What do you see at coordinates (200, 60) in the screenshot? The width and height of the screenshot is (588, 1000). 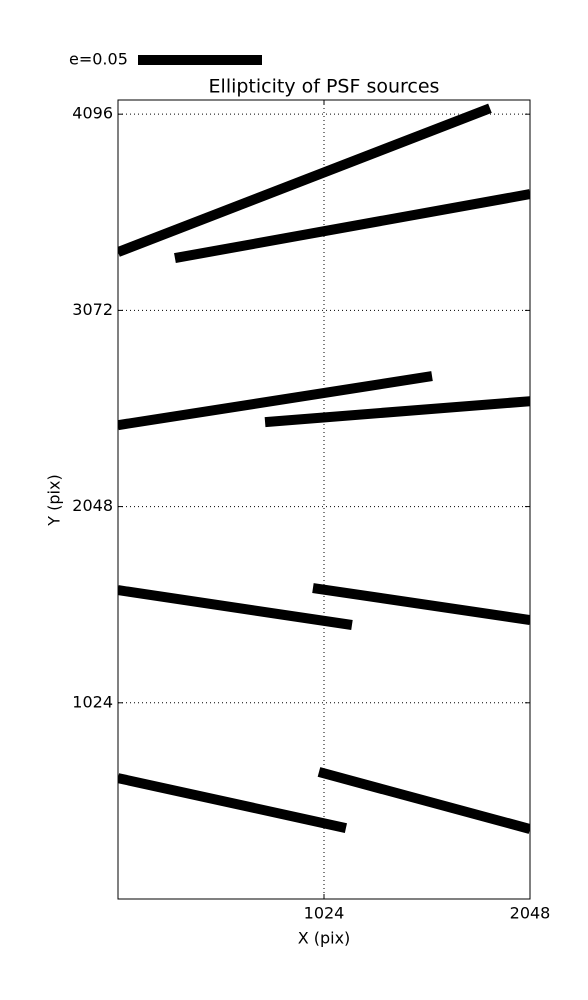 I see `key-bar` at bounding box center [200, 60].